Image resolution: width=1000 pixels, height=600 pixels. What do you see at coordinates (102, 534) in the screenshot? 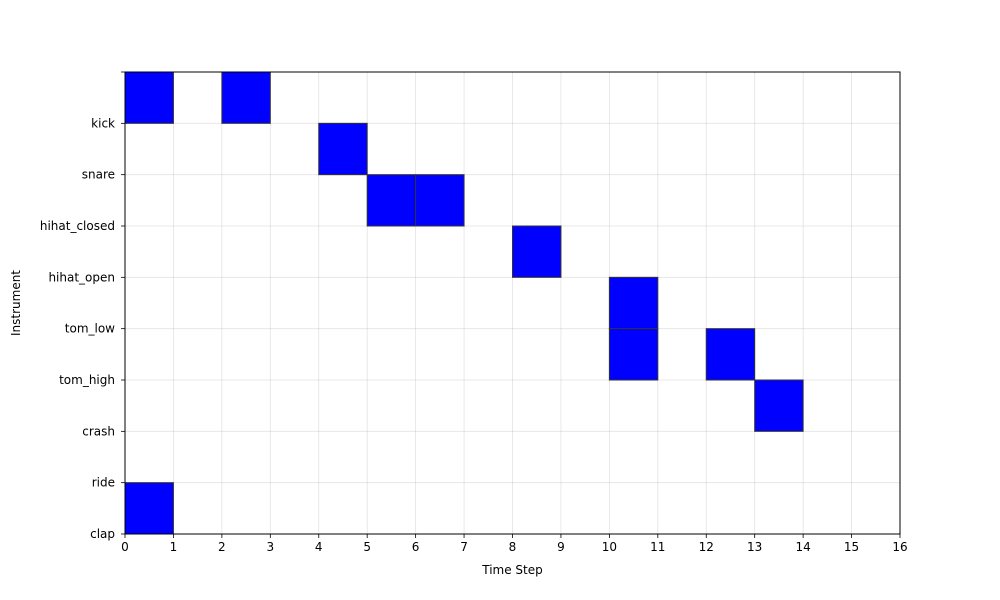
I see `y-tick-label: clap` at bounding box center [102, 534].